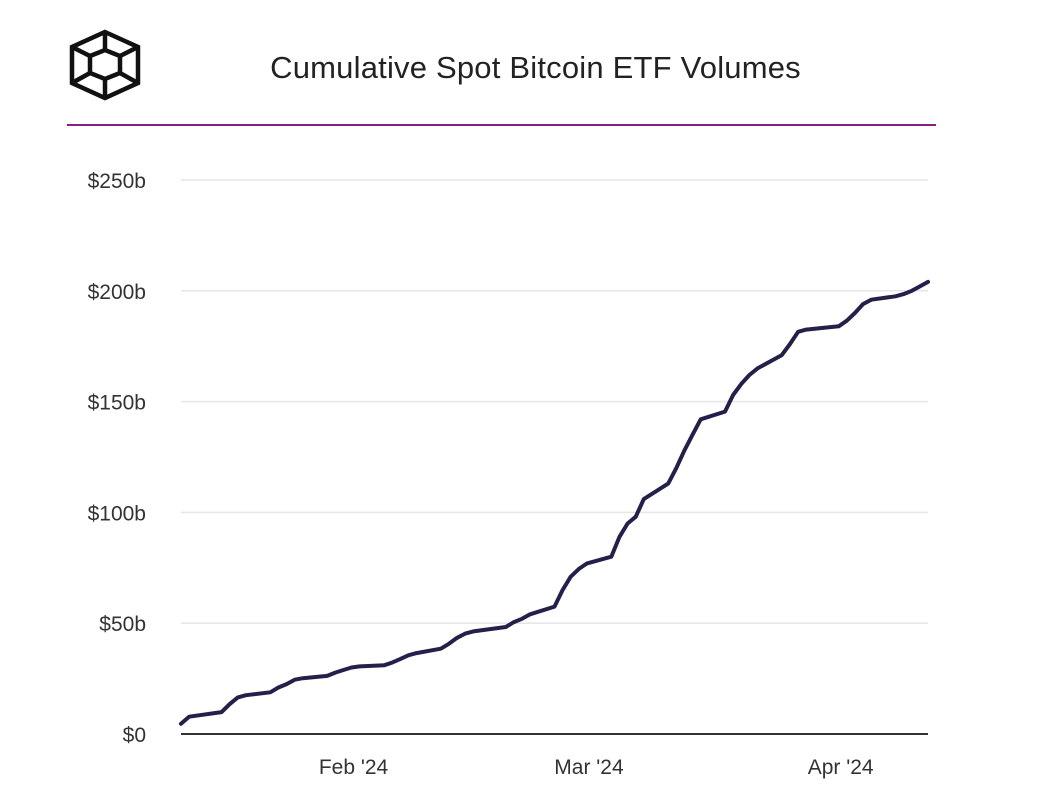 The height and width of the screenshot is (804, 1061). Describe the element at coordinates (501, 125) in the screenshot. I see `title-divider` at that location.